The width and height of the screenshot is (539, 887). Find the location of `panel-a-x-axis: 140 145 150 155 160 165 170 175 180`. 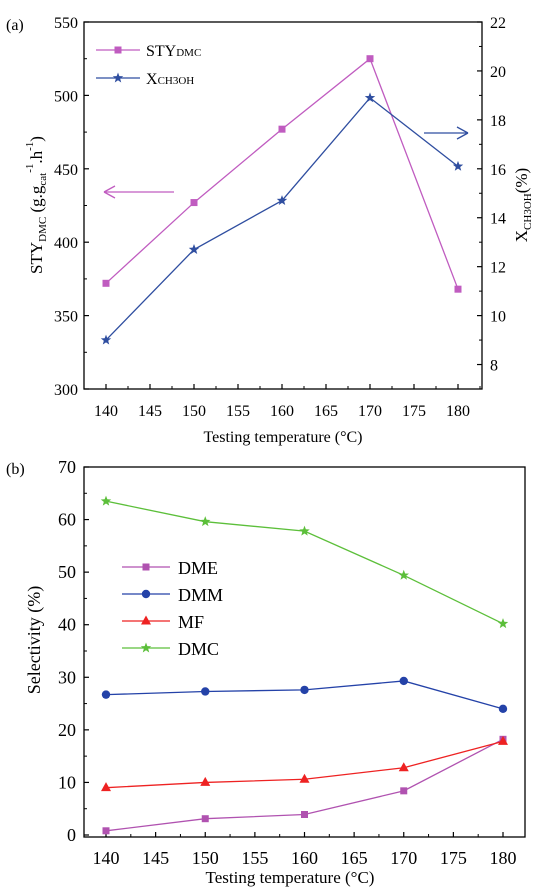

panel-a-x-axis: 140 145 150 155 160 165 170 175 180 is located at coordinates (287, 402).